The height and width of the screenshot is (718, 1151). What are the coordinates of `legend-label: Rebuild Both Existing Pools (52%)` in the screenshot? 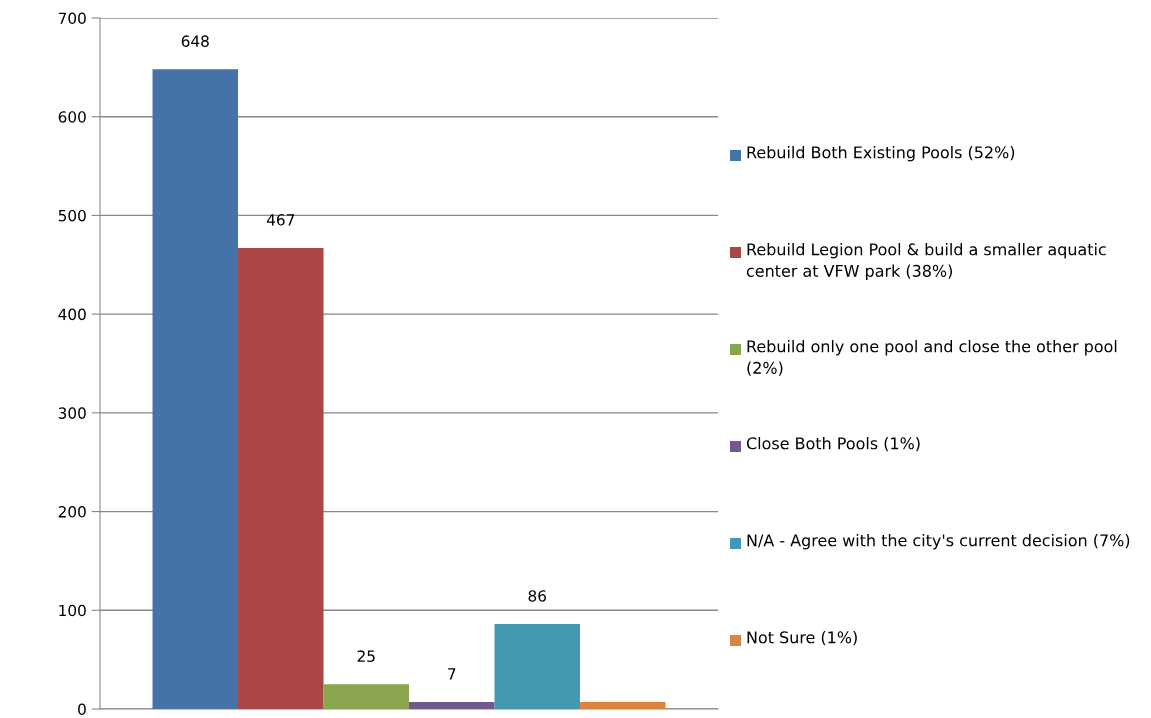 It's located at (881, 154).